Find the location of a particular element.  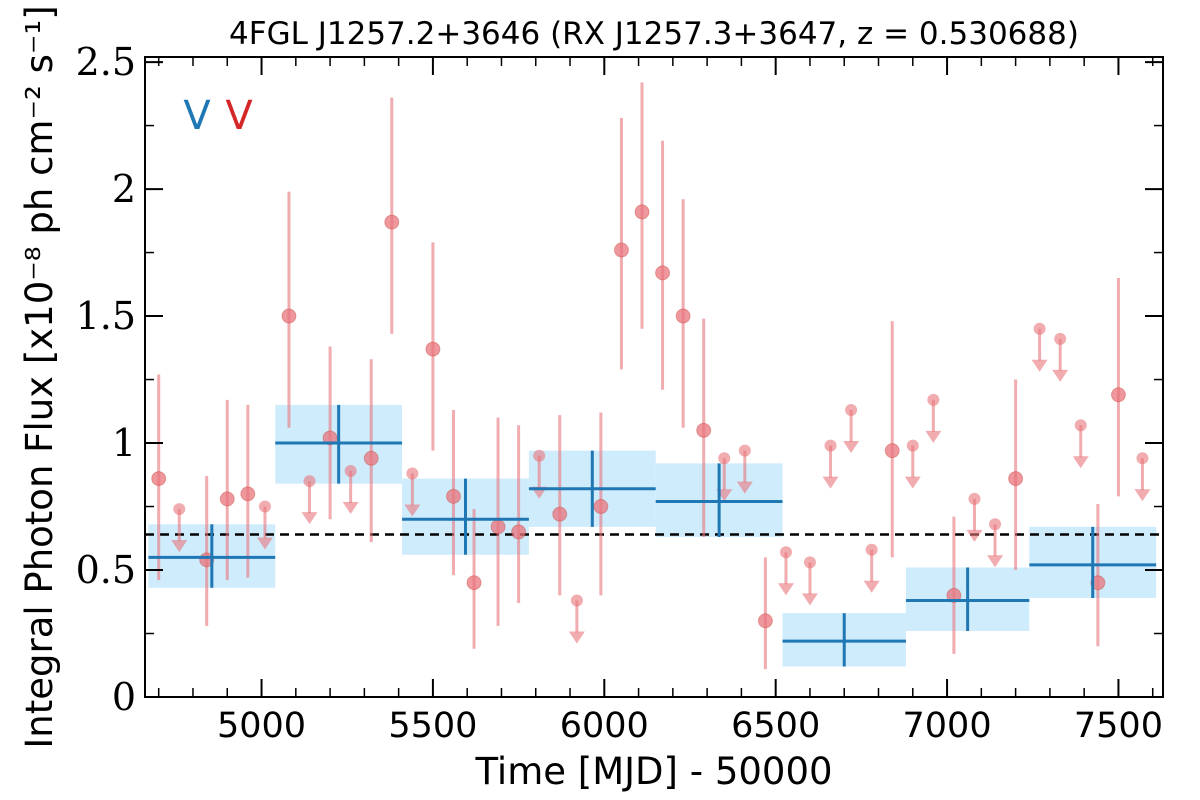

x-tick-label: 7500 is located at coordinates (1118, 726).